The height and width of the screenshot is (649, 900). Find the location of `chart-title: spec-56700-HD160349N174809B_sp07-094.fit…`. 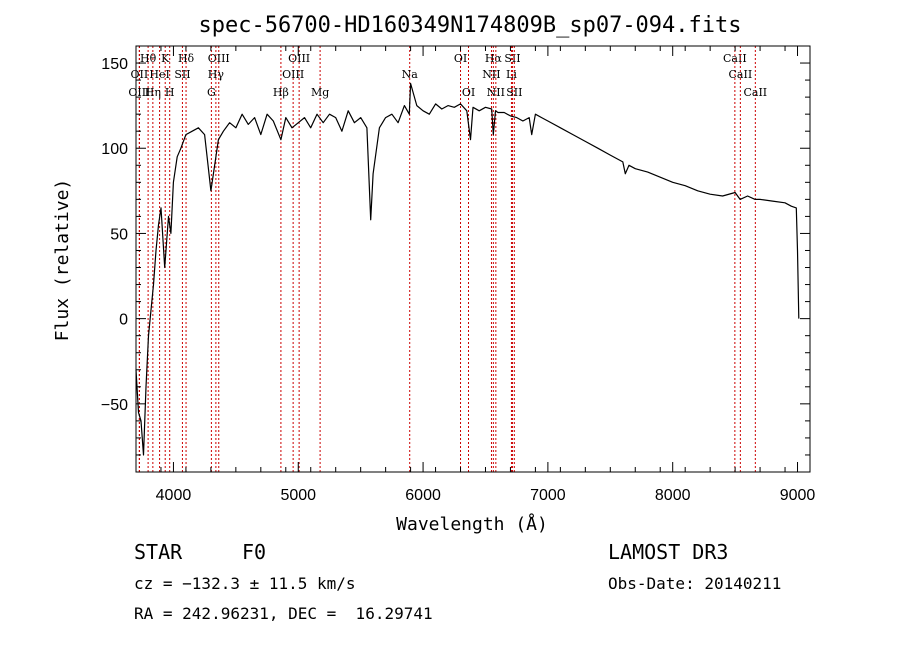

chart-title: spec-56700-HD160349N174809B_sp07-094.fit… is located at coordinates (469, 25).